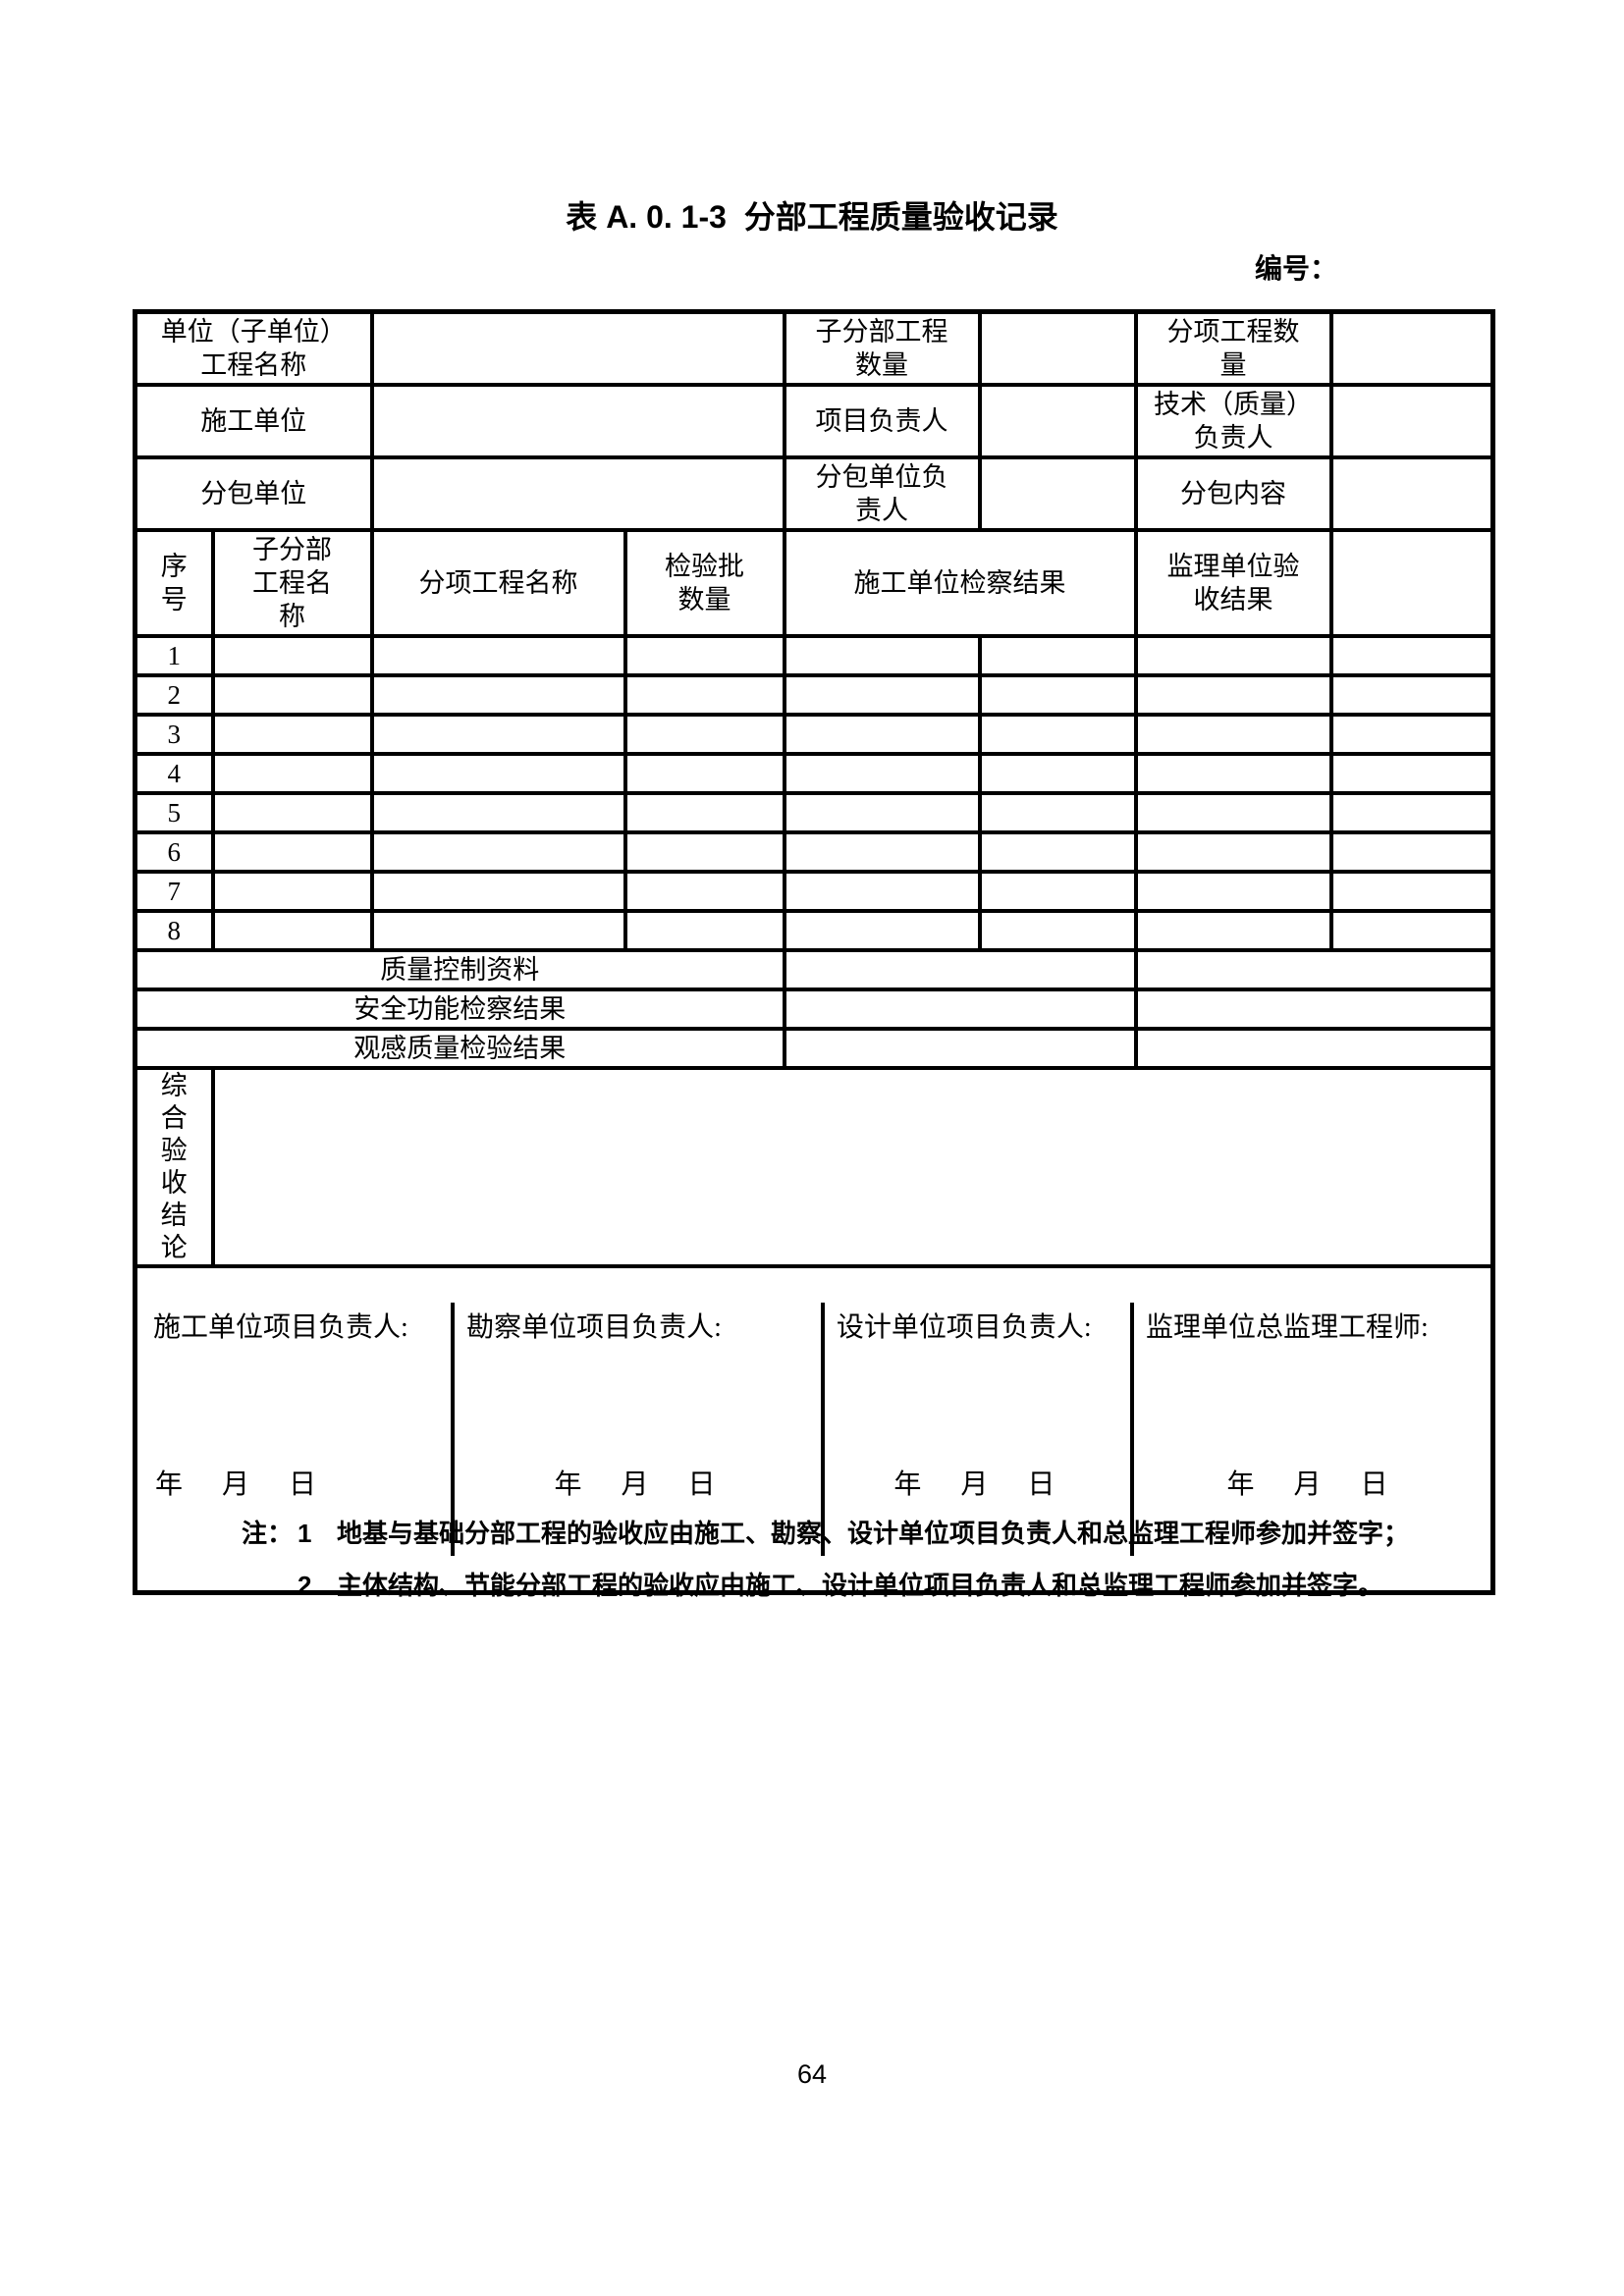 Image resolution: width=1624 pixels, height=2296 pixels. Describe the element at coordinates (814, 930) in the screenshot. I see `table-row: 8` at that location.